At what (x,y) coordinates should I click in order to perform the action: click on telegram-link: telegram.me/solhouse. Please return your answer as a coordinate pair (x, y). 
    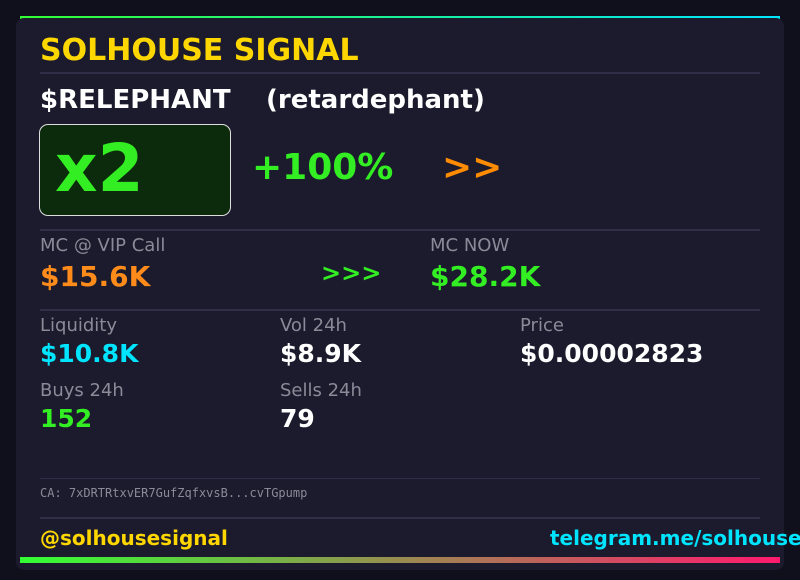
    Looking at the image, I should click on (675, 538).